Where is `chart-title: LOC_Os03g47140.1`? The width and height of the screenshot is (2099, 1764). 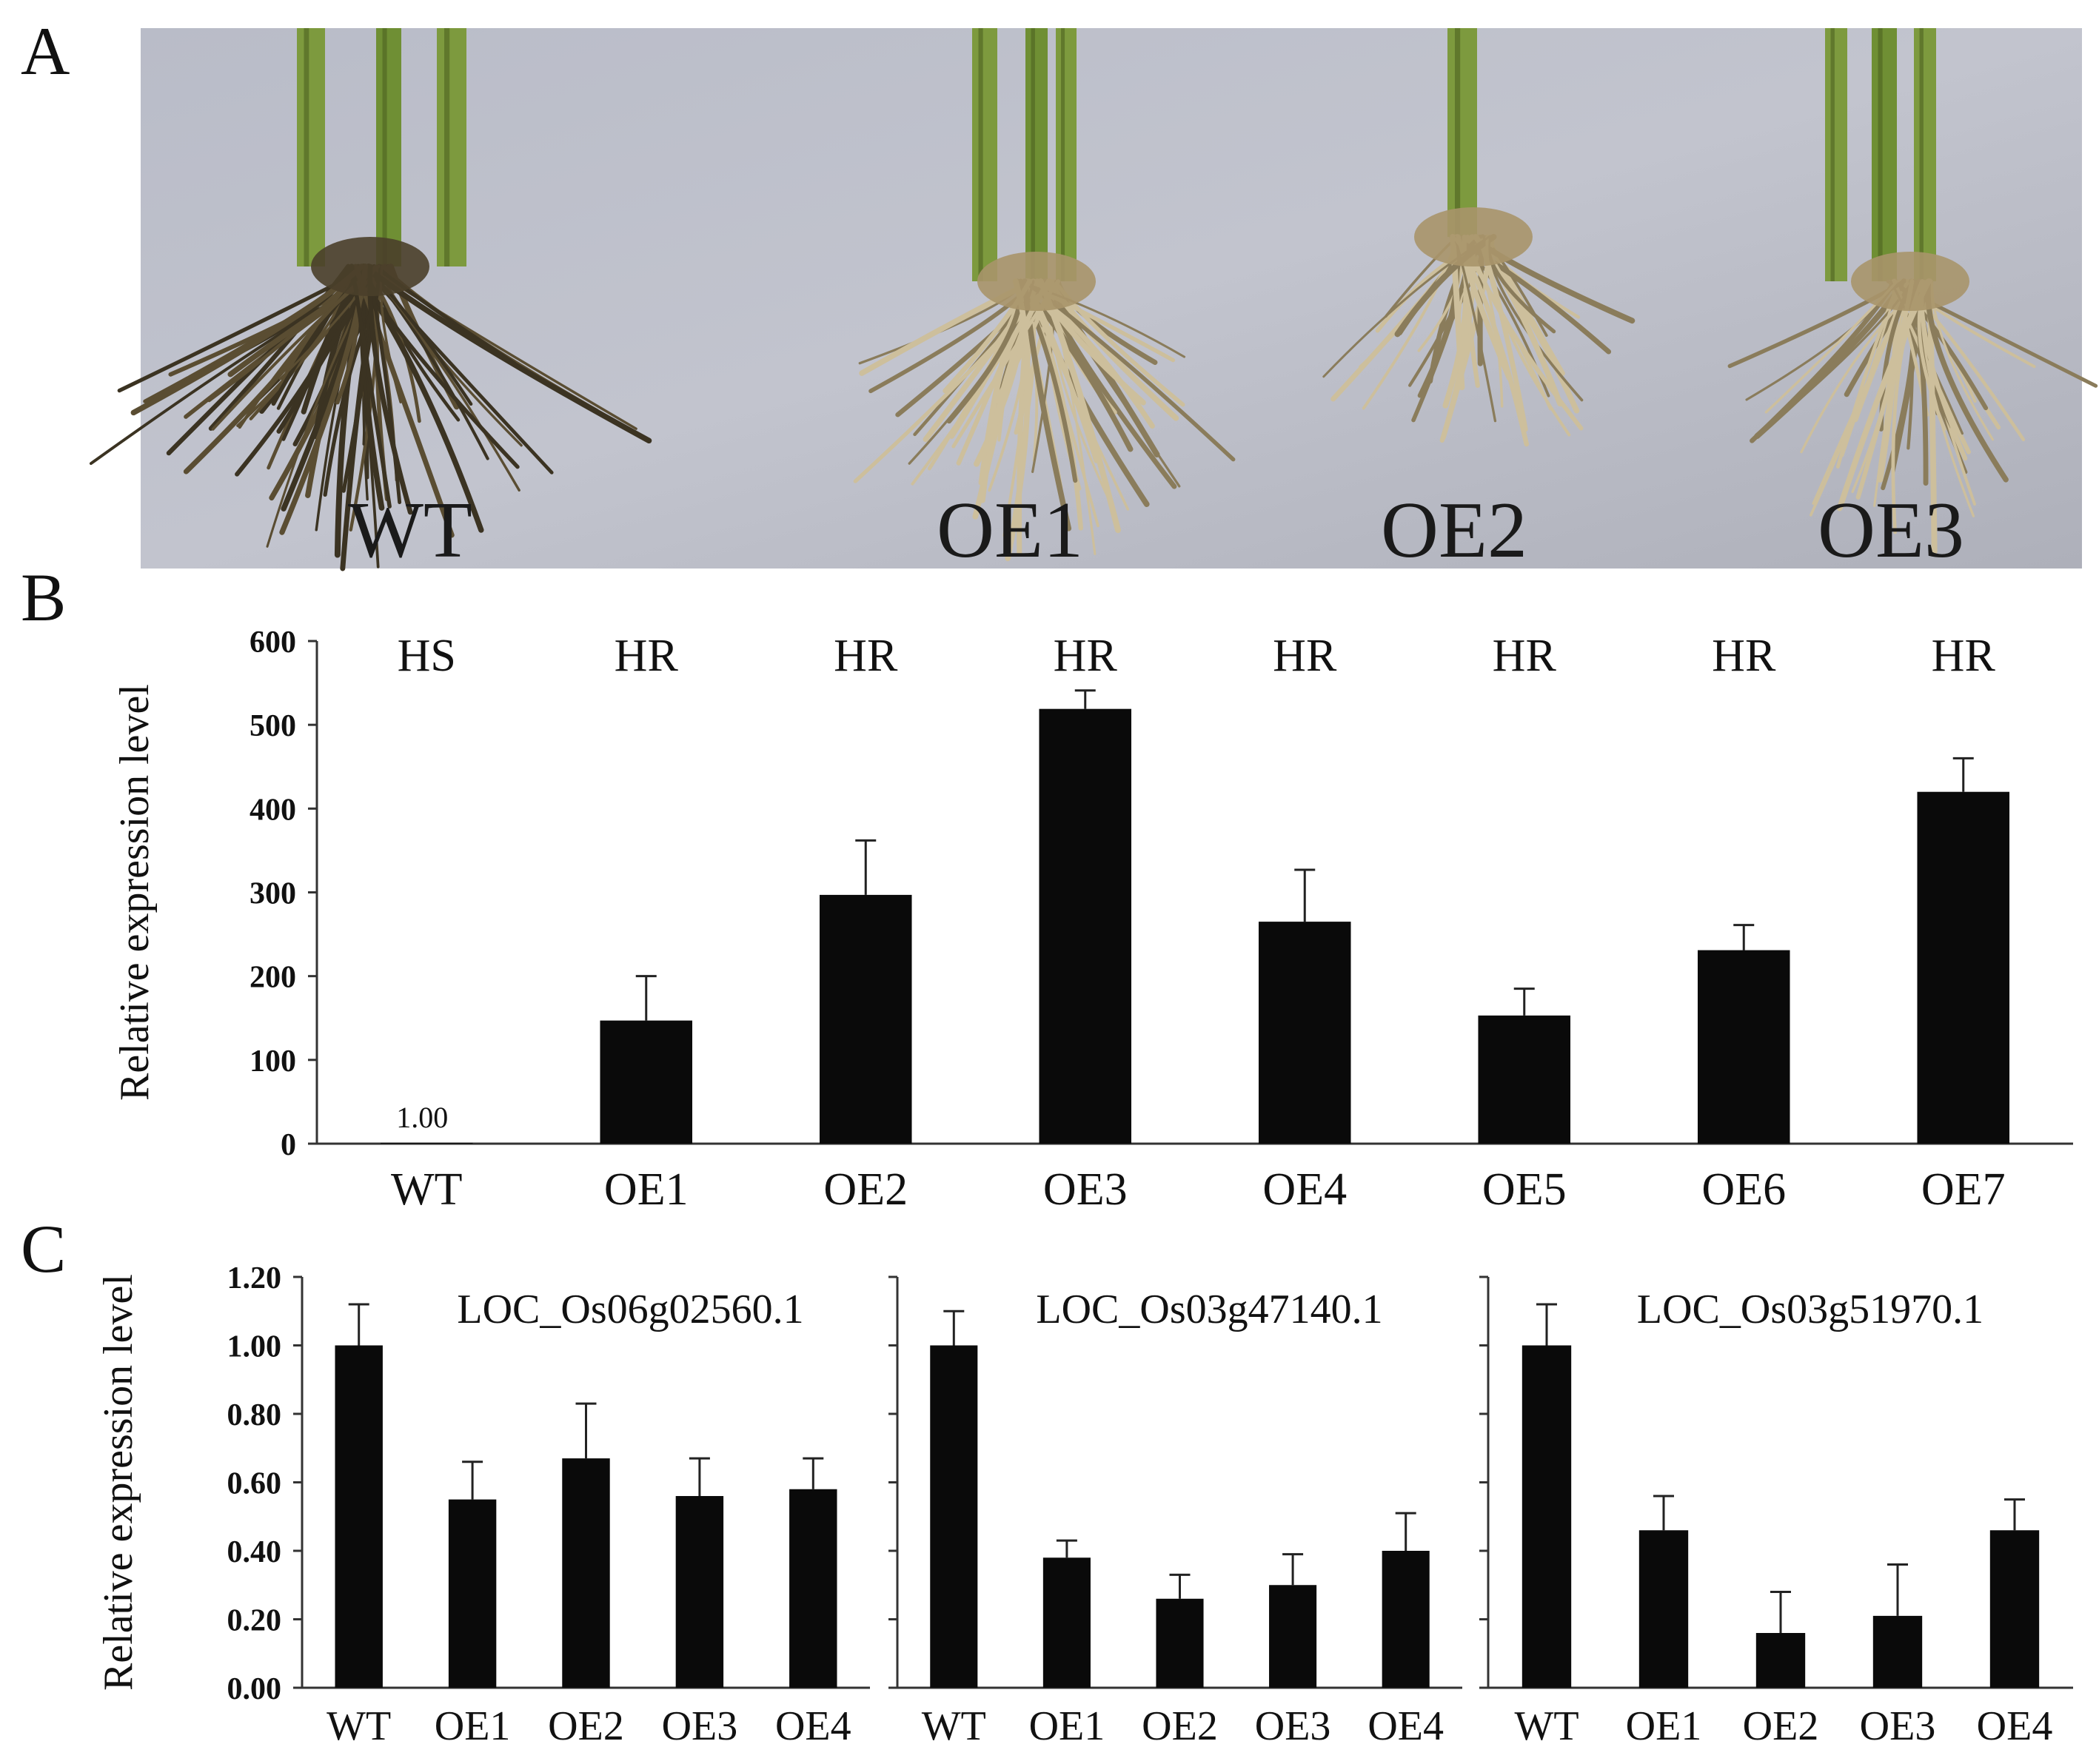
chart-title: LOC_Os03g47140.1 is located at coordinates (1209, 1309).